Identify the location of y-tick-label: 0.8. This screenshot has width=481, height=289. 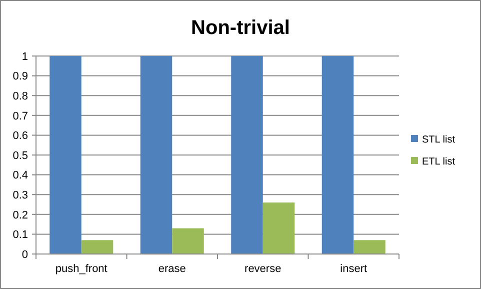
(20, 96).